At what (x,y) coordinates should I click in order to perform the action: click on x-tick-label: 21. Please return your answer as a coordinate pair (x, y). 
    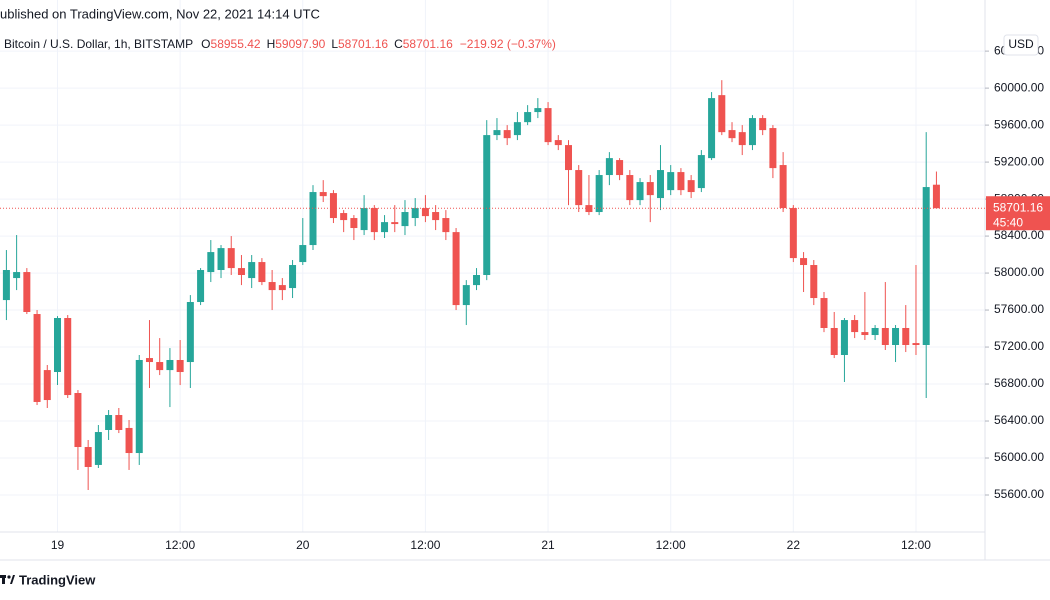
    Looking at the image, I should click on (548, 545).